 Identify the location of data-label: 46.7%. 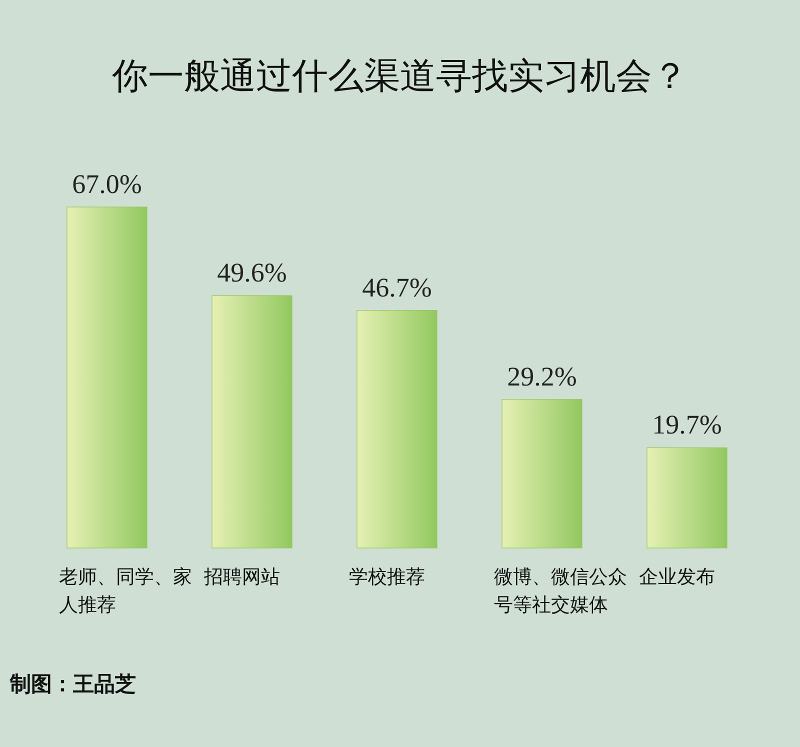
(397, 287).